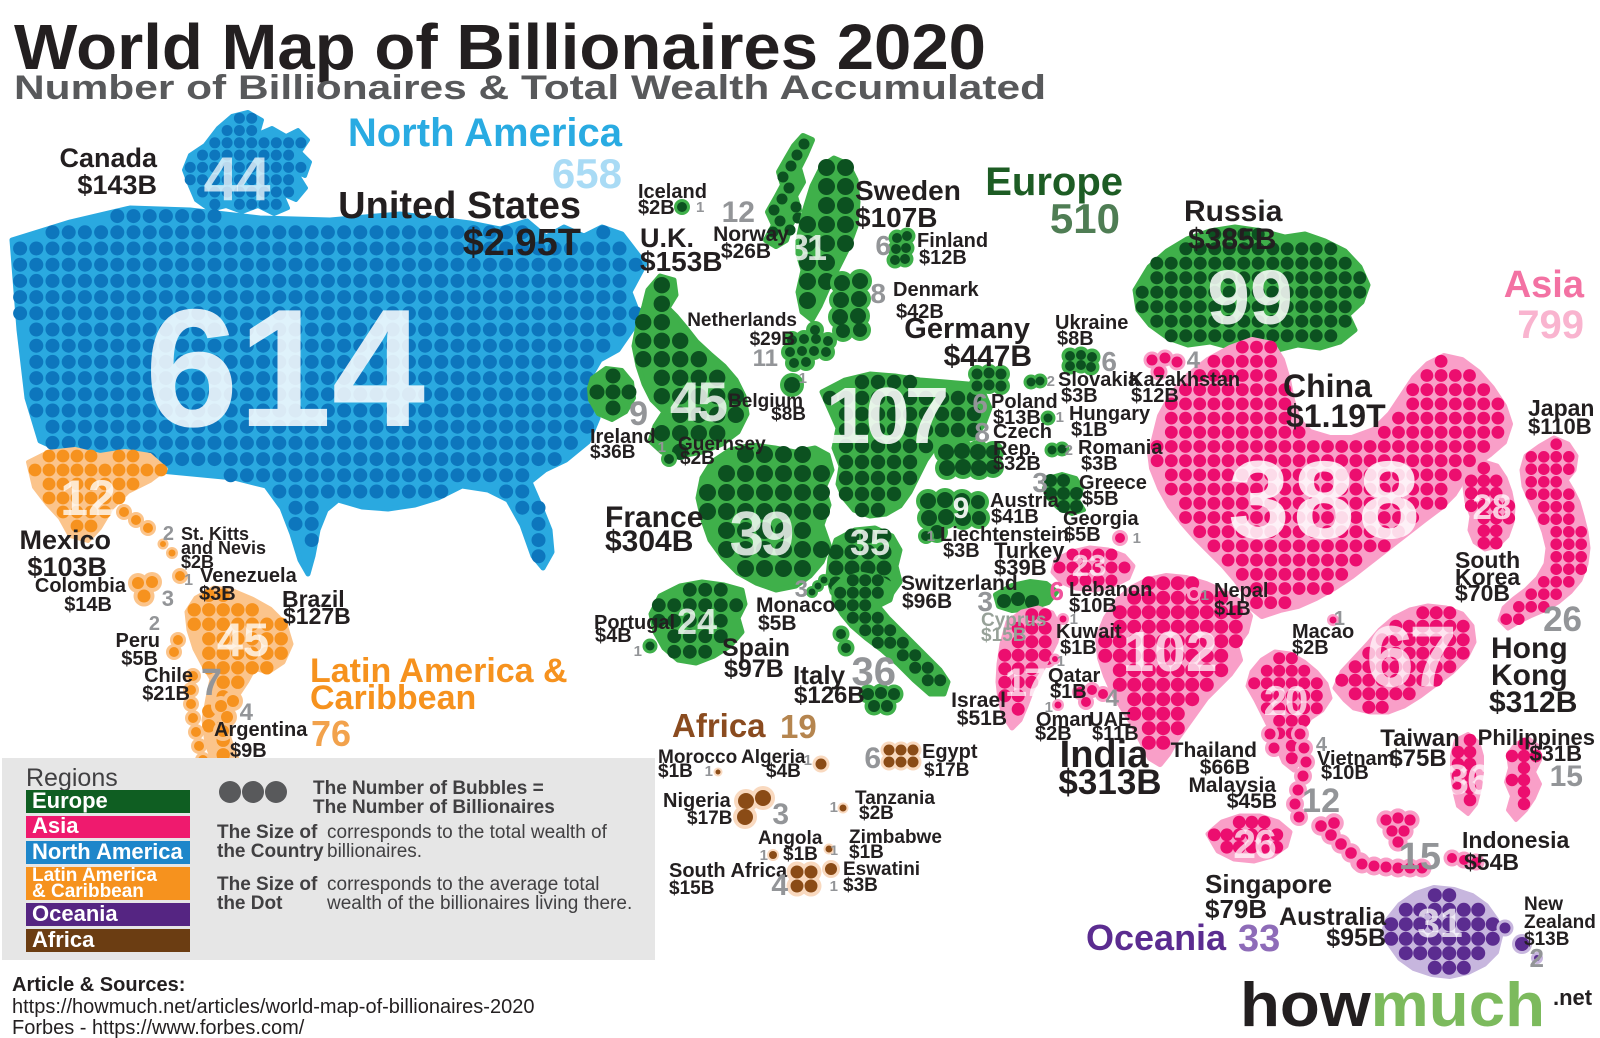 Image resolution: width=1600 pixels, height=1038 pixels. Describe the element at coordinates (166, 694) in the screenshot. I see `svg-text: $21B` at that location.